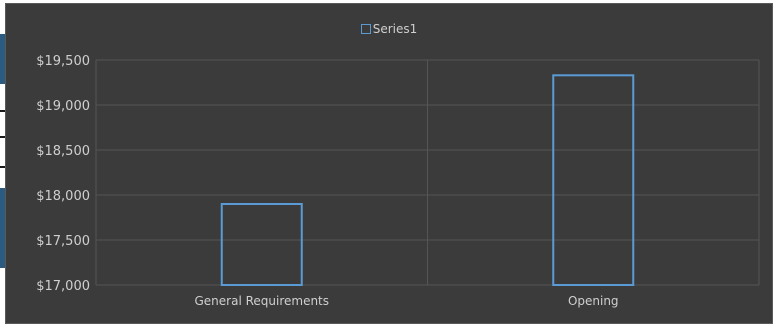 This screenshot has height=328, width=773. What do you see at coordinates (593, 301) in the screenshot?
I see `x-tick-label: Opening` at bounding box center [593, 301].